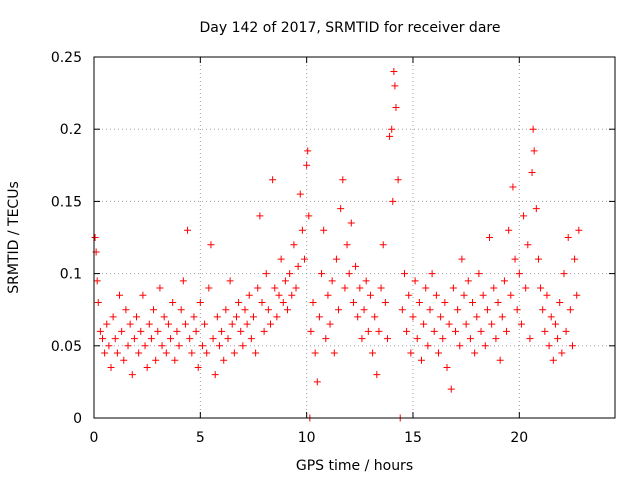 The width and height of the screenshot is (640, 480). I want to click on x-axis-label: GPS time / hours, so click(354, 466).